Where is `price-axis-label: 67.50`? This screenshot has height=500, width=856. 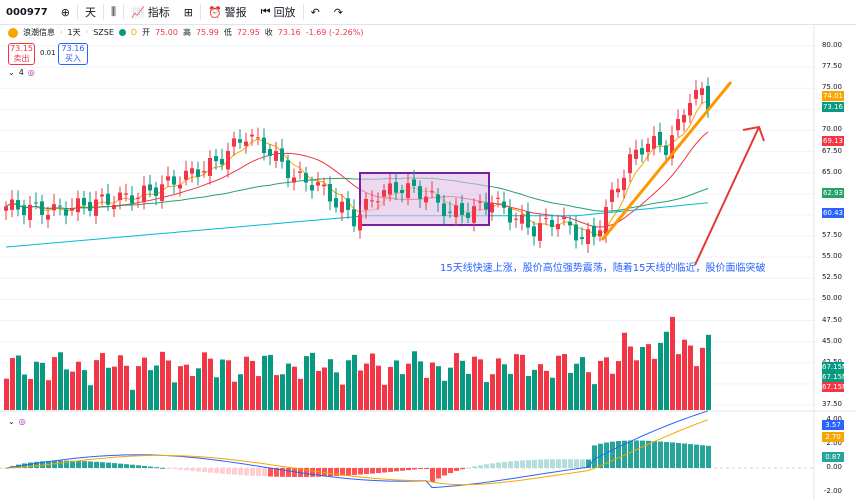
price-axis-label: 67.50 is located at coordinates (831, 150).